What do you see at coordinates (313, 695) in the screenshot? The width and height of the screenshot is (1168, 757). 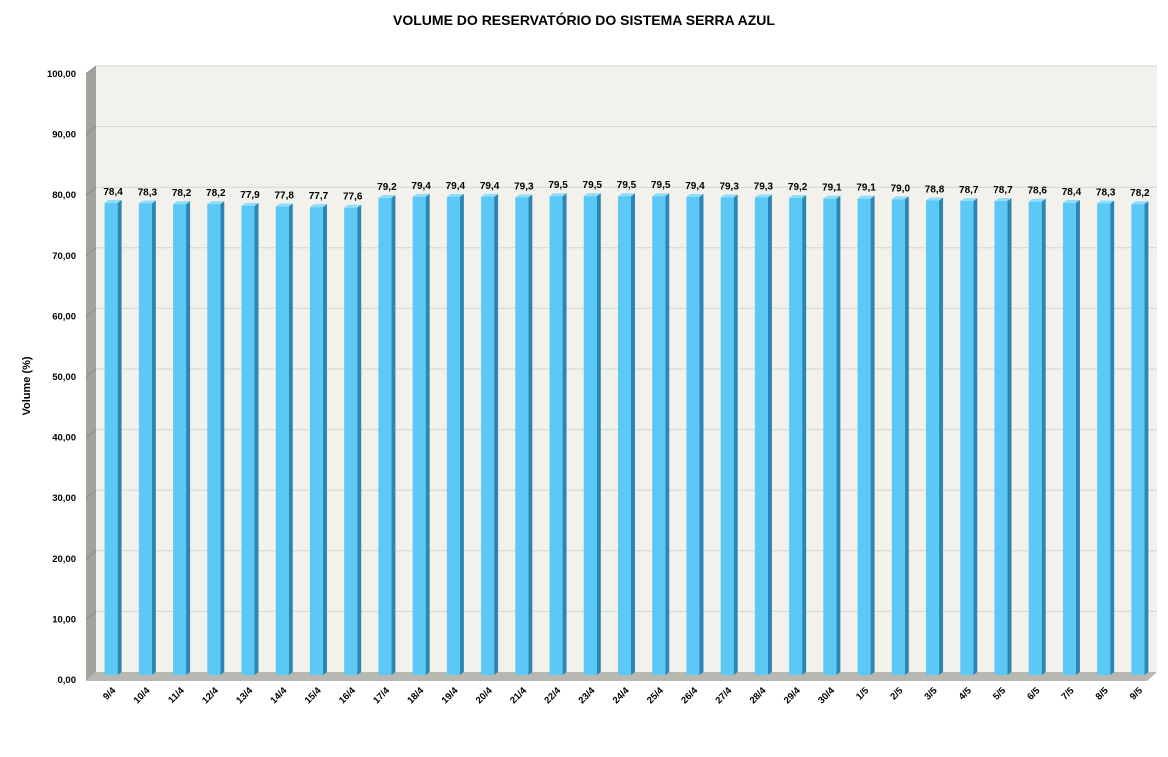 I see `x-tick-label: 15/4` at bounding box center [313, 695].